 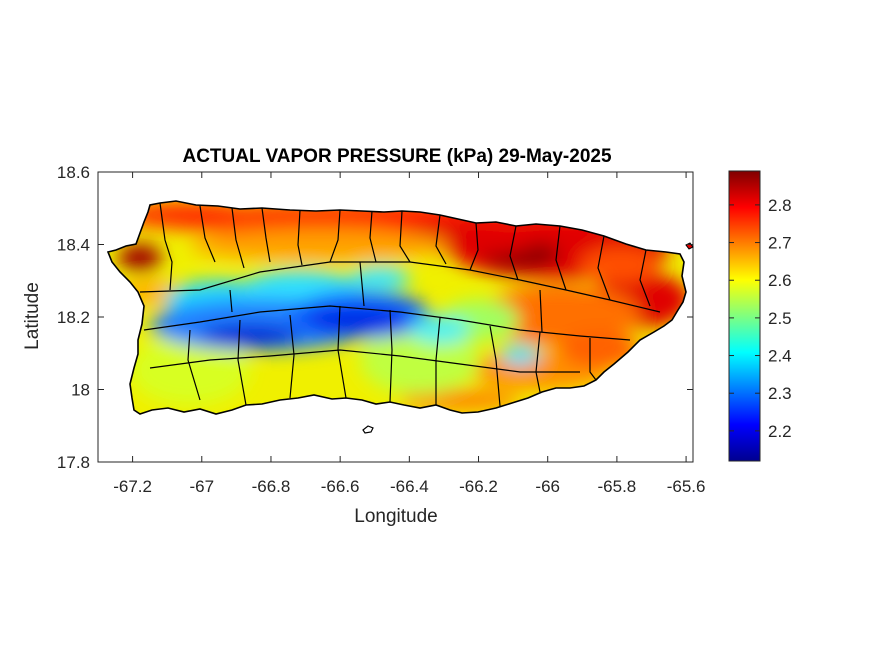 I want to click on colorbar-tick-label: 2.5, so click(x=780, y=318).